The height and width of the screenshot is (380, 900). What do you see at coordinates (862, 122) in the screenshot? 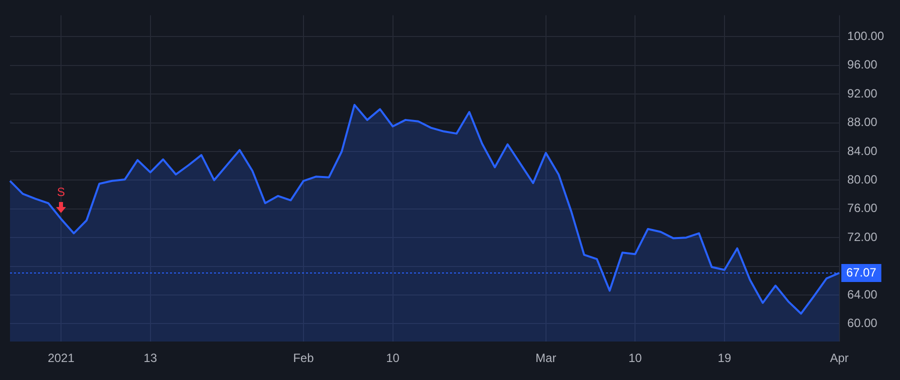
I see `y-tick-label: 88.00` at bounding box center [862, 122].